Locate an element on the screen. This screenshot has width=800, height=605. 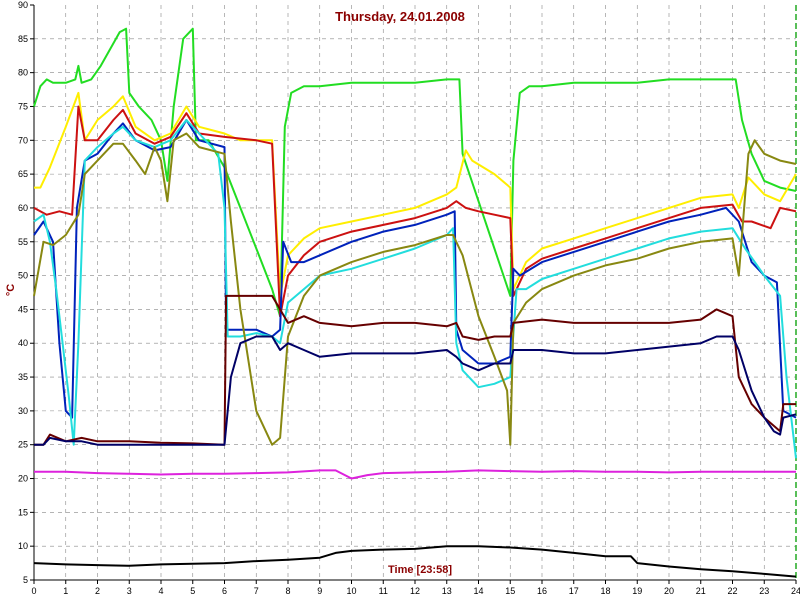
x-tick-label: 2 is located at coordinates (97, 591).